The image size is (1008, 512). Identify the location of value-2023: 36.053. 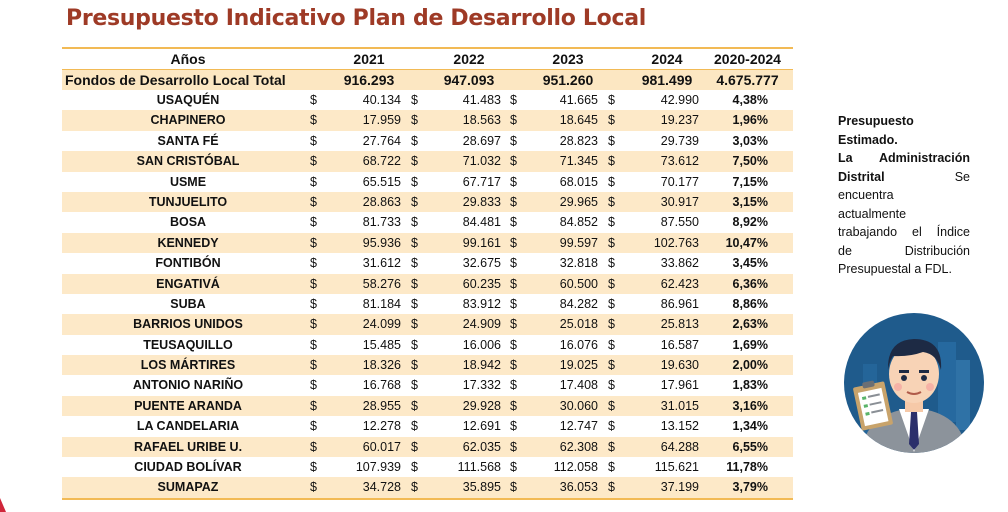
(578, 487).